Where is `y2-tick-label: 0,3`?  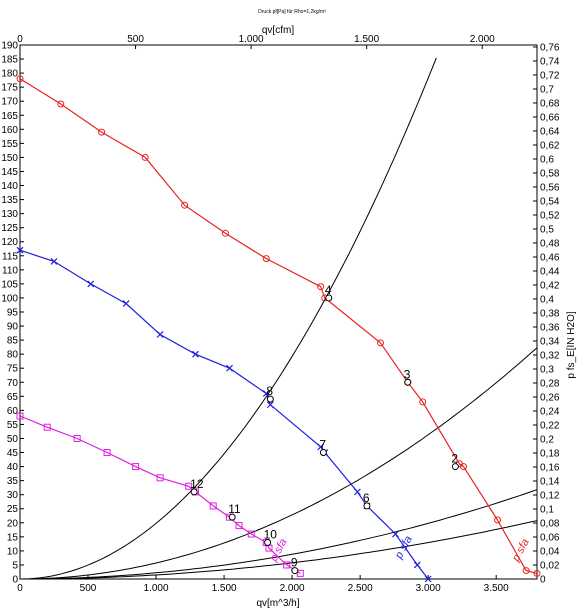
y2-tick-label: 0,3 is located at coordinates (547, 369).